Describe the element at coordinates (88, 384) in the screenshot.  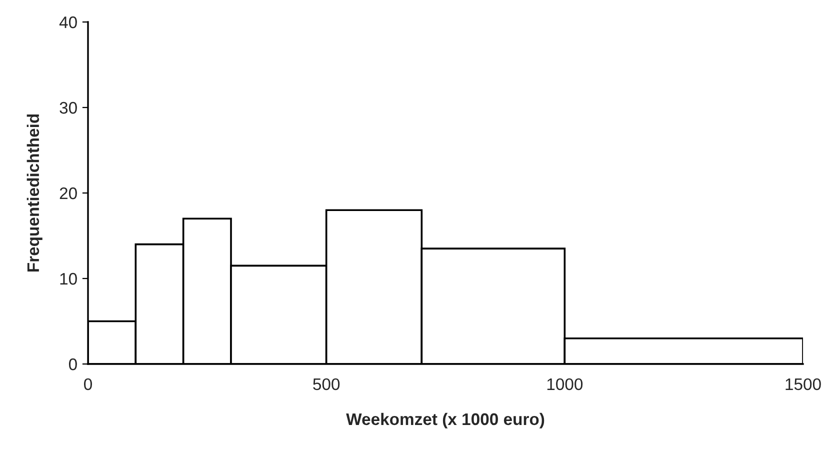
I see `x-tick-label: 0` at that location.